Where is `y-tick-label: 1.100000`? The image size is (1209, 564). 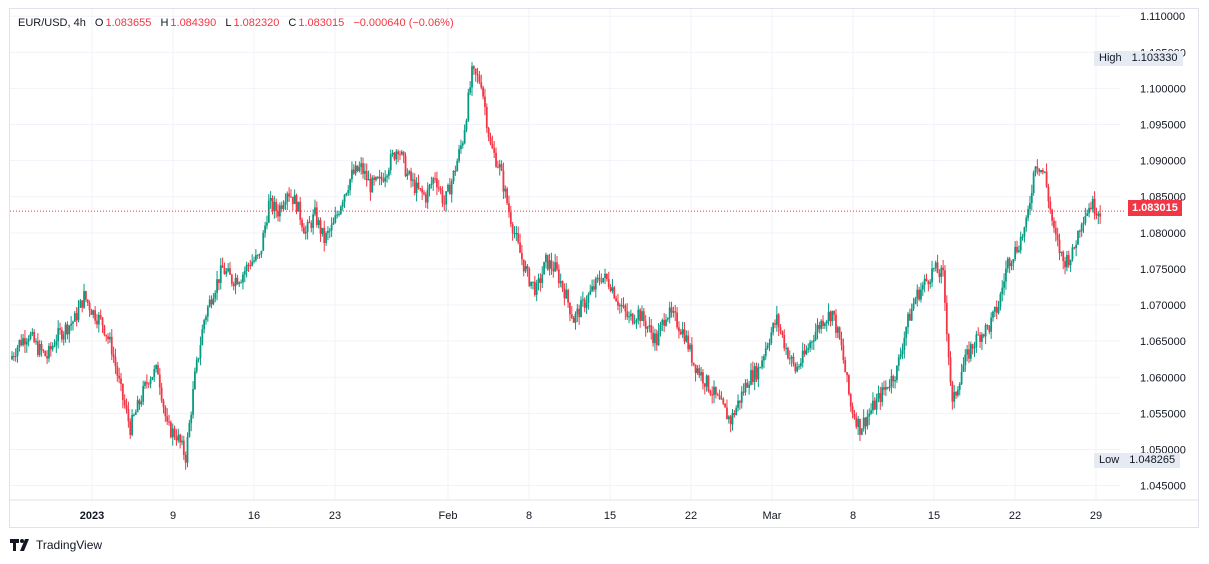
y-tick-label: 1.100000 is located at coordinates (1163, 89).